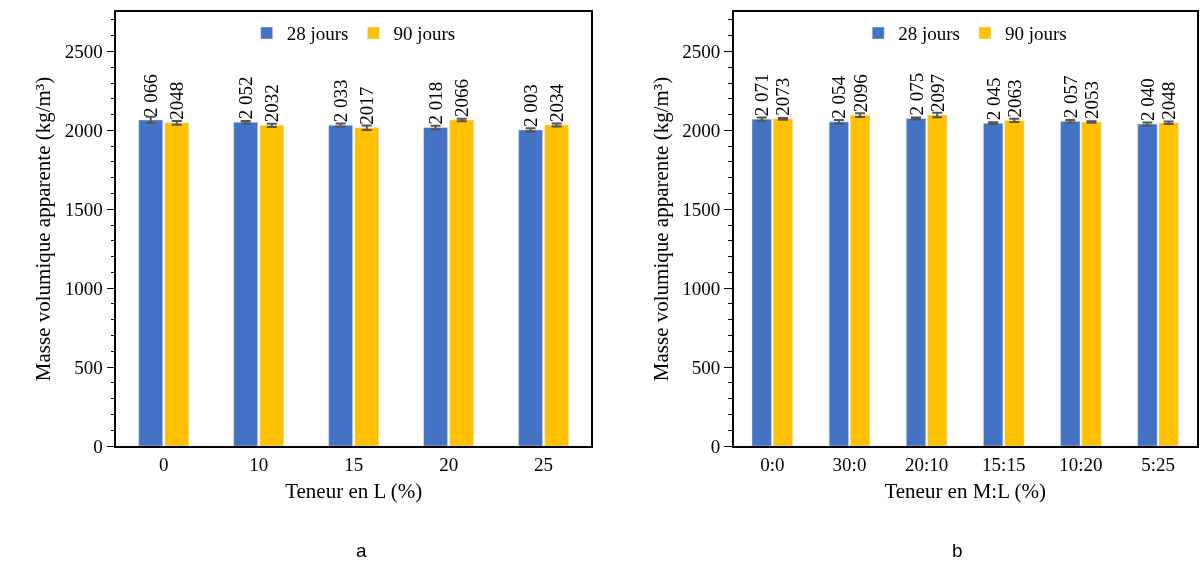 This screenshot has width=1202, height=573. I want to click on data-label: 2097, so click(937, 93).